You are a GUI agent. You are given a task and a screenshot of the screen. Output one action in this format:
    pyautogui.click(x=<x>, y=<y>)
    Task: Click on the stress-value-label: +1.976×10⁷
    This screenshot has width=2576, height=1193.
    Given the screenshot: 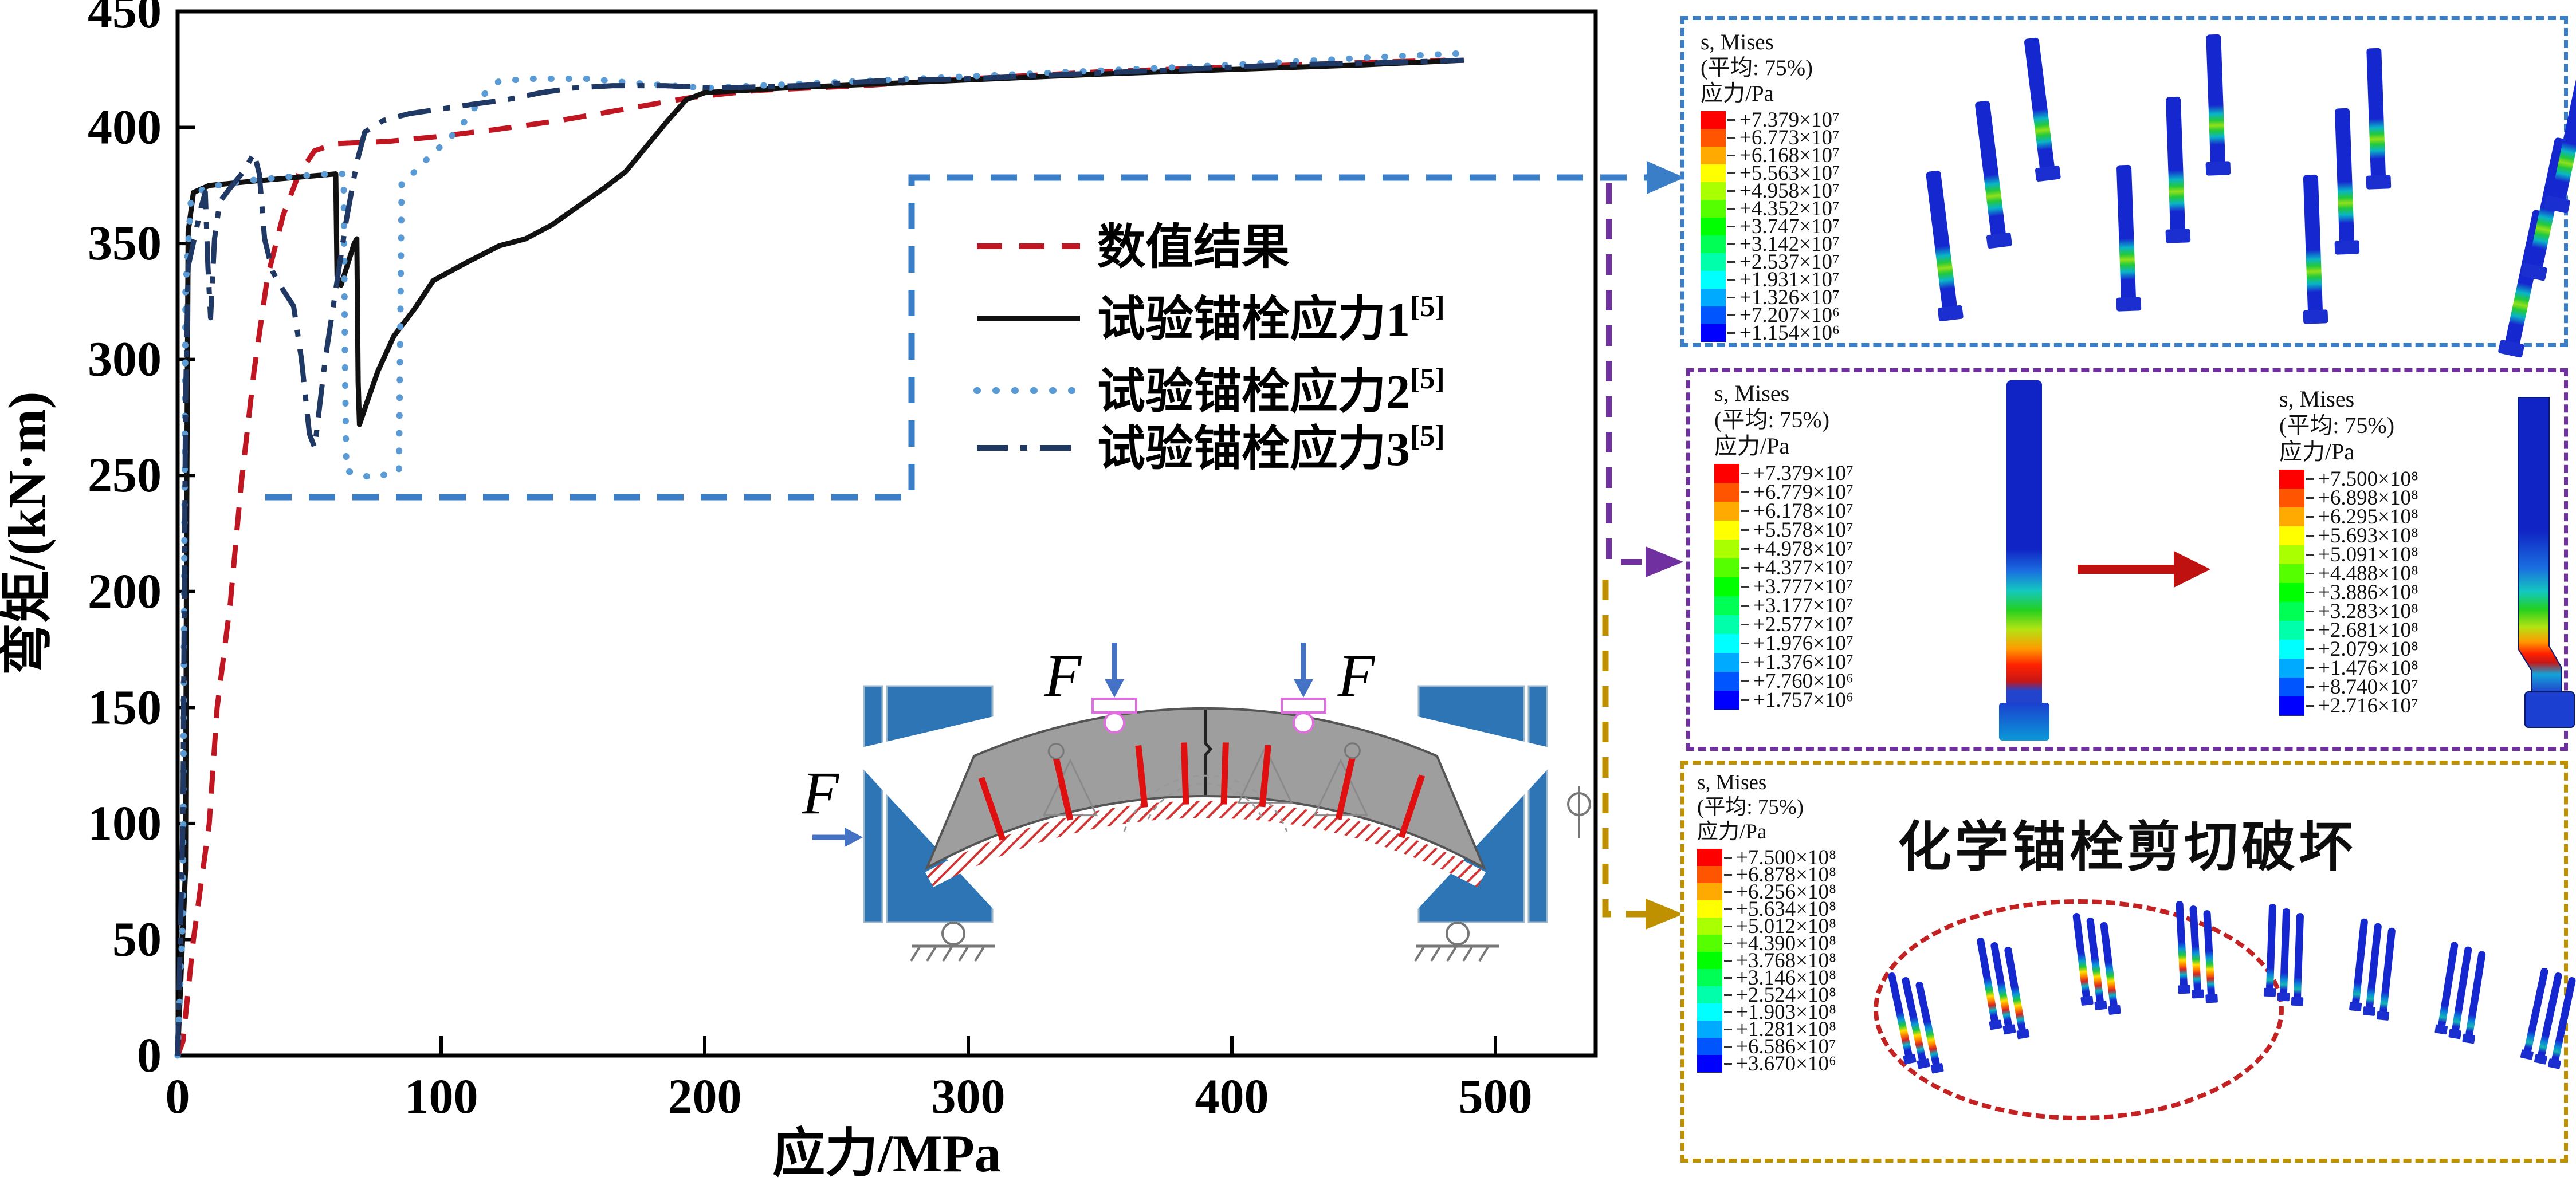 What is the action you would take?
    pyautogui.click(x=1804, y=643)
    